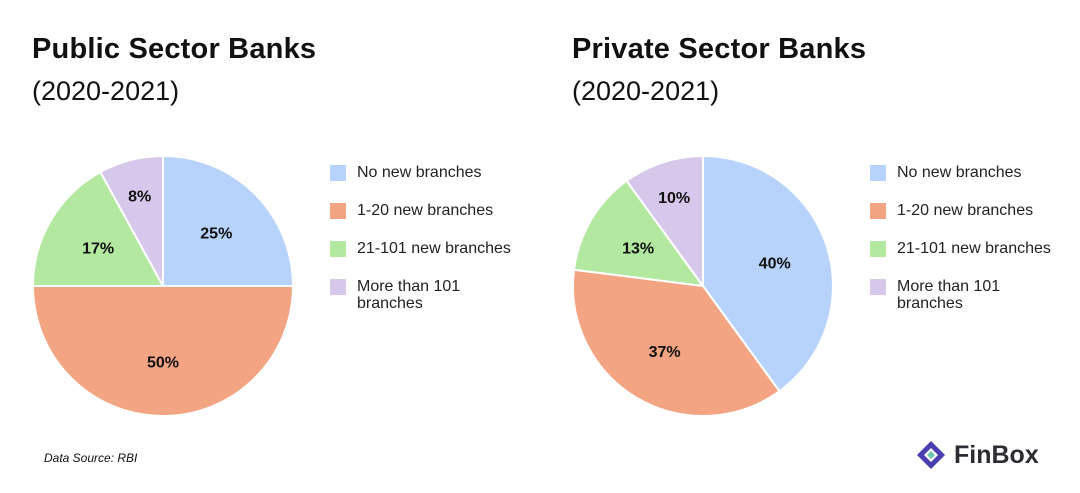 This screenshot has height=493, width=1080. Describe the element at coordinates (638, 249) in the screenshot. I see `pie-data-label: 13%` at that location.